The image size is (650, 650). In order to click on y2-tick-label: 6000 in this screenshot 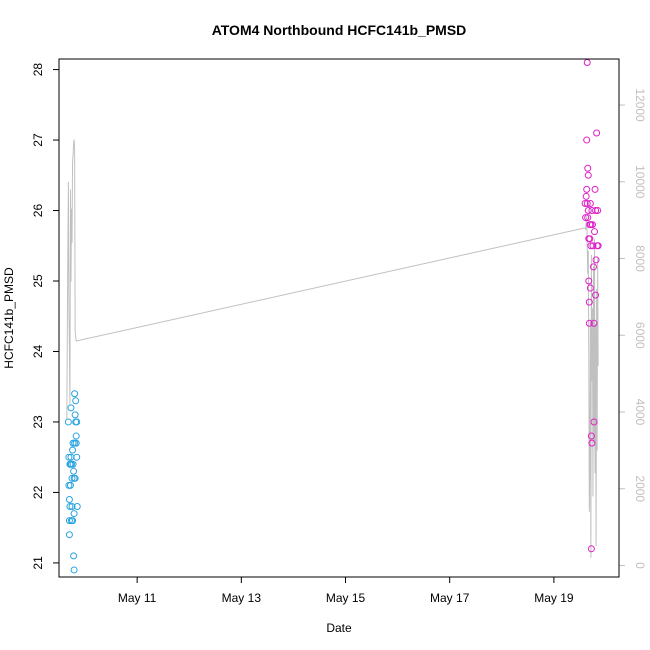, I will do `click(640, 335)`.